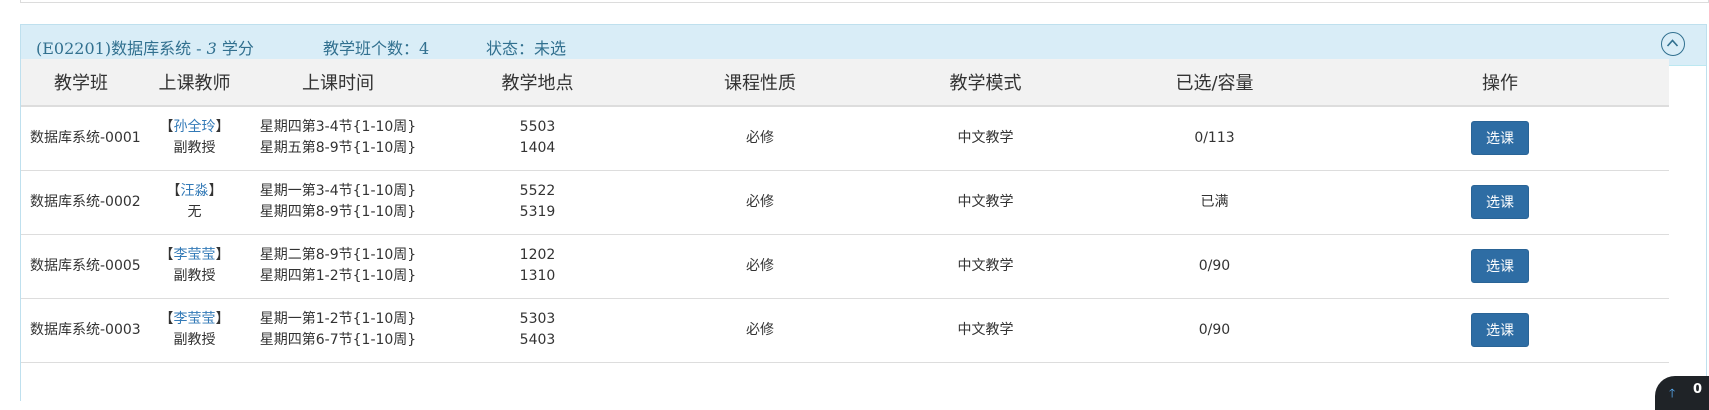 The width and height of the screenshot is (1709, 410). Describe the element at coordinates (526, 48) in the screenshot. I see `selection-status: 状态：未选` at that location.